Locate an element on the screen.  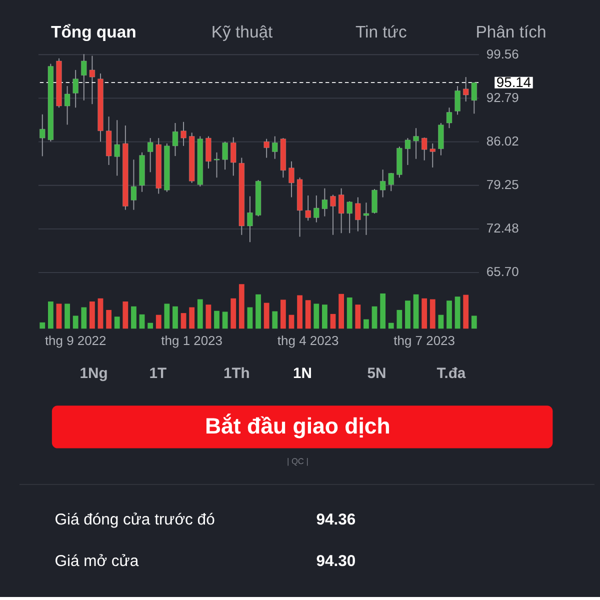
x-tick-label: thg 4 2023 is located at coordinates (308, 340).